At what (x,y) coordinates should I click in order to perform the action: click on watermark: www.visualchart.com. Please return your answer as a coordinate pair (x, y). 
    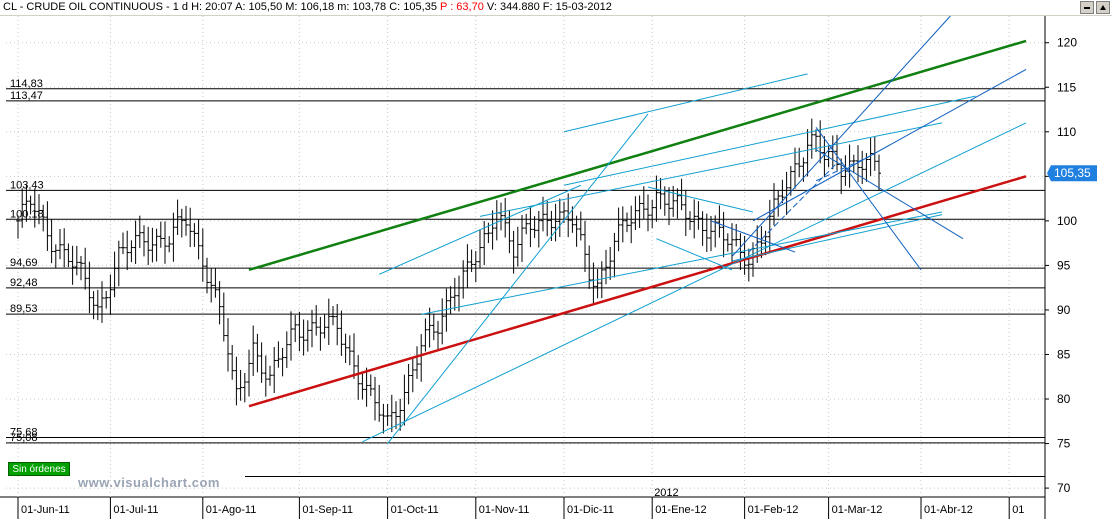
    Looking at the image, I should click on (149, 482).